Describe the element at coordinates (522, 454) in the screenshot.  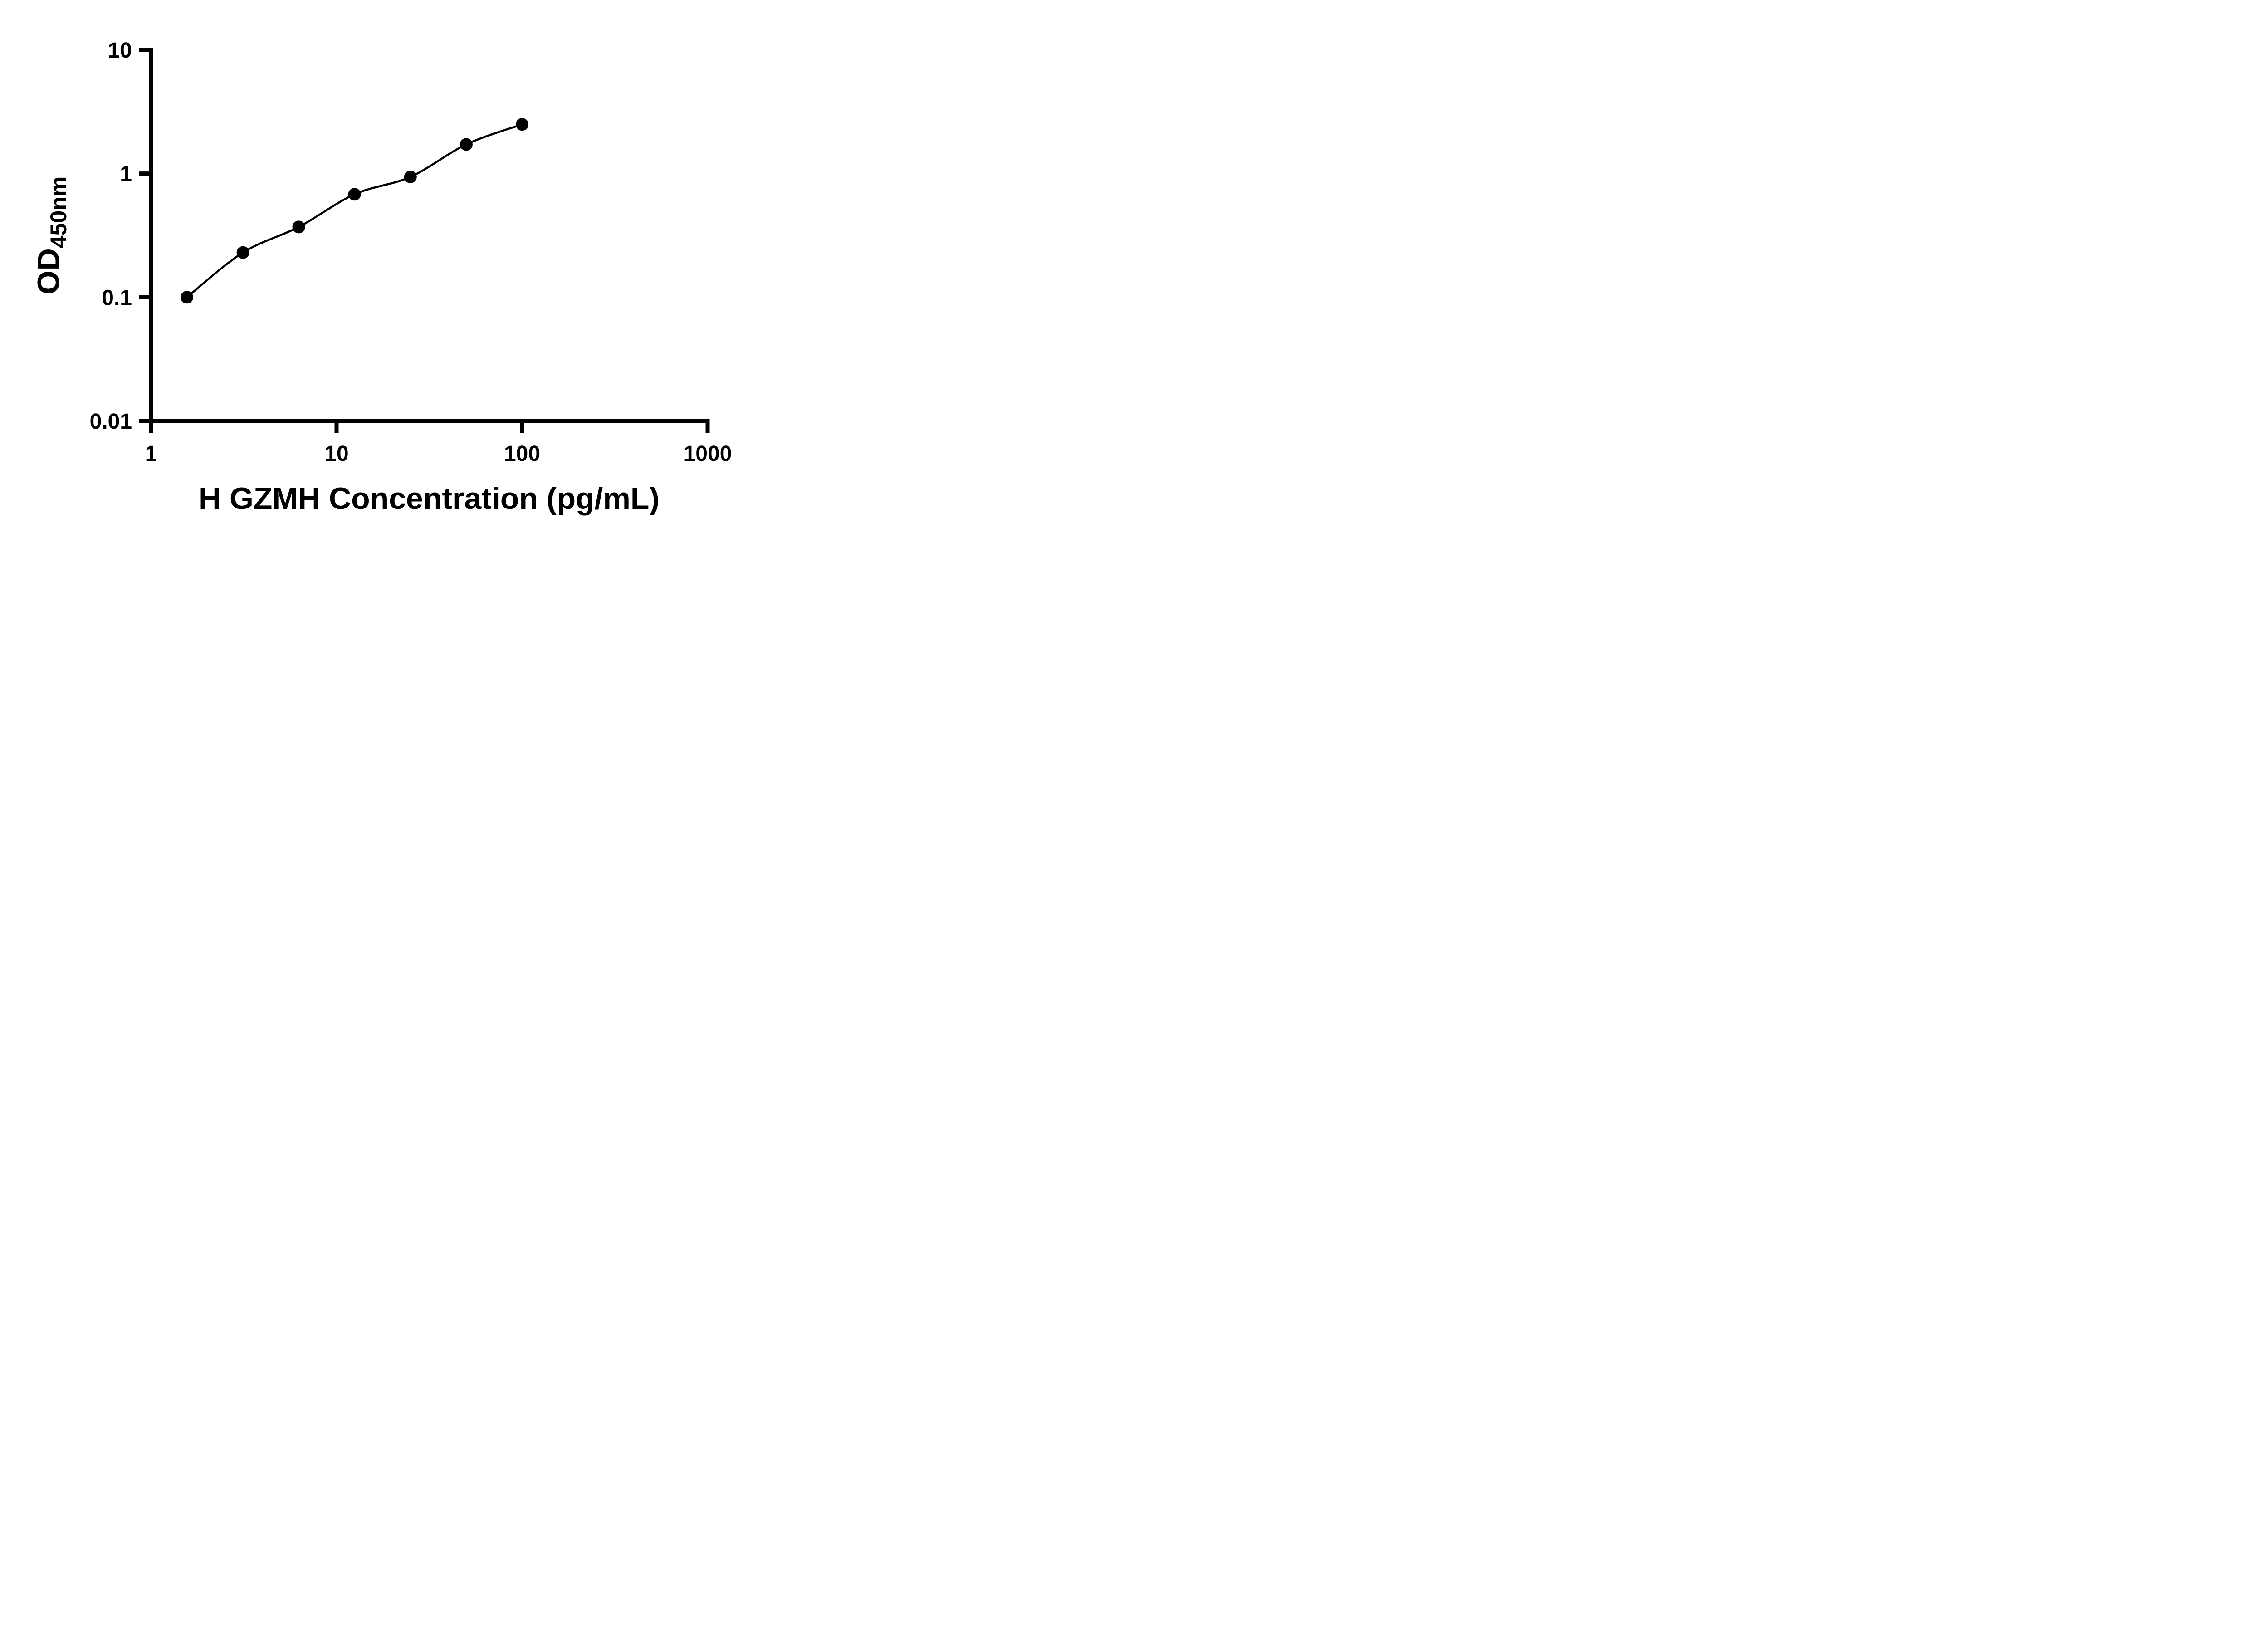
I see `x-axis-tick-label: 100` at that location.